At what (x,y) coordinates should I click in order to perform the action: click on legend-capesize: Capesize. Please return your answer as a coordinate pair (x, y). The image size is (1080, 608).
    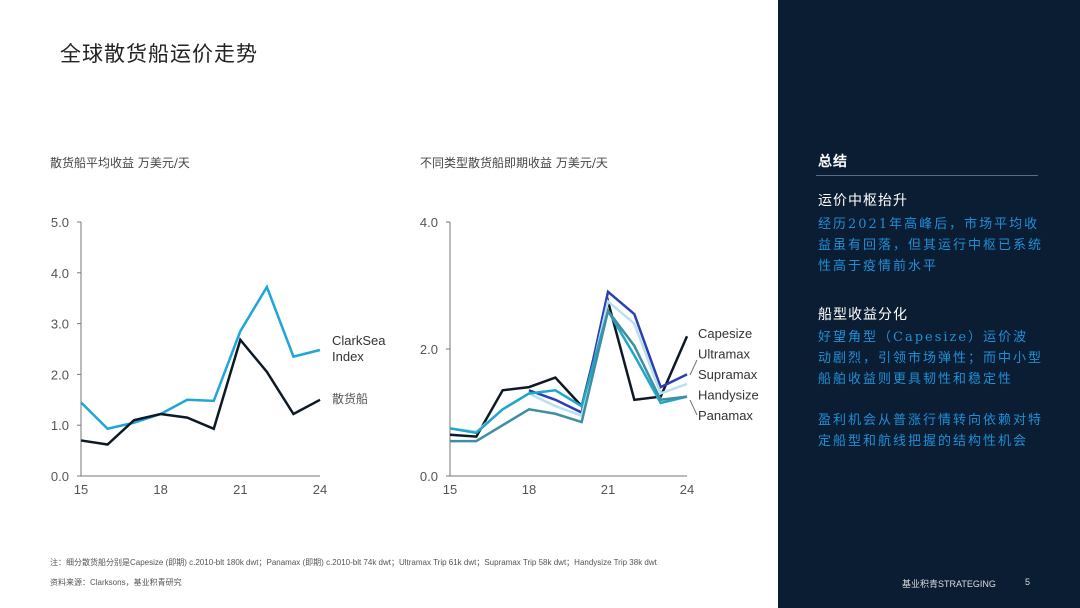
    Looking at the image, I should click on (725, 333).